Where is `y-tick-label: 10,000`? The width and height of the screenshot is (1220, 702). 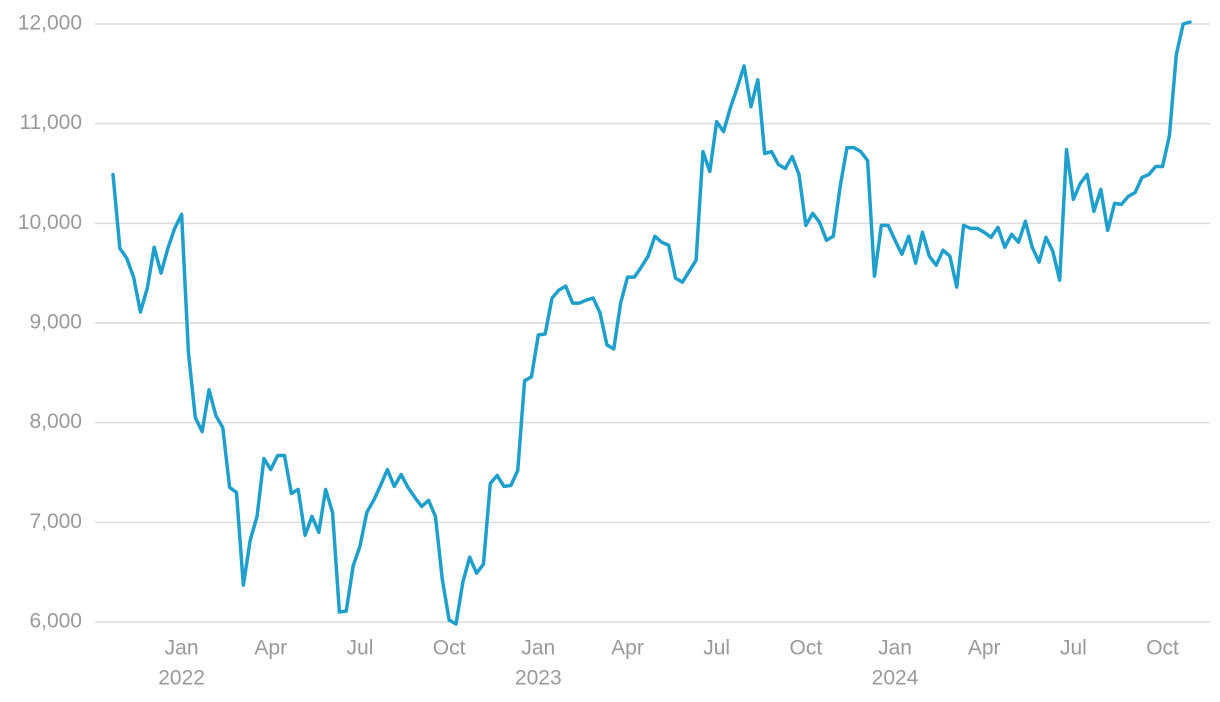 y-tick-label: 10,000 is located at coordinates (50, 222).